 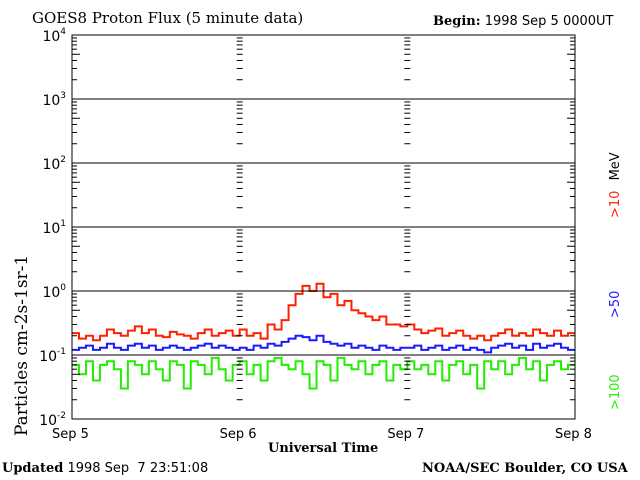 I want to click on updated-label: Updated, so click(x=33, y=468).